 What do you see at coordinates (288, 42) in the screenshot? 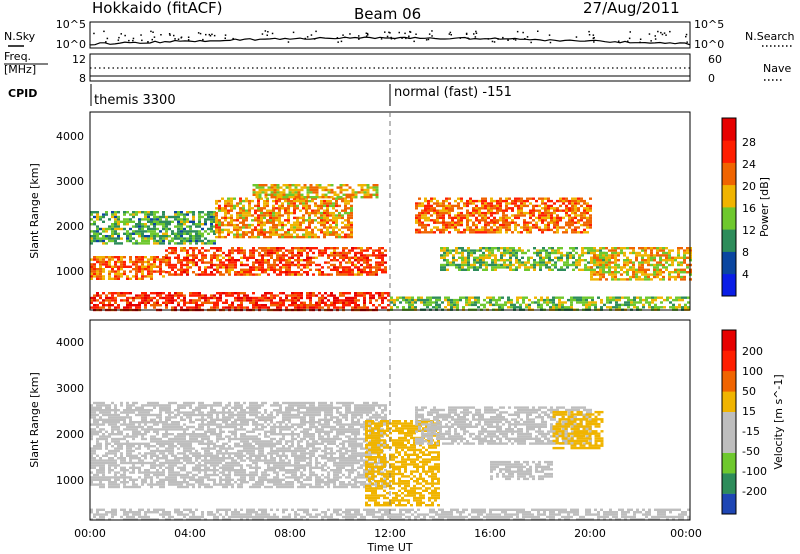
I see `nsearch-point` at bounding box center [288, 42].